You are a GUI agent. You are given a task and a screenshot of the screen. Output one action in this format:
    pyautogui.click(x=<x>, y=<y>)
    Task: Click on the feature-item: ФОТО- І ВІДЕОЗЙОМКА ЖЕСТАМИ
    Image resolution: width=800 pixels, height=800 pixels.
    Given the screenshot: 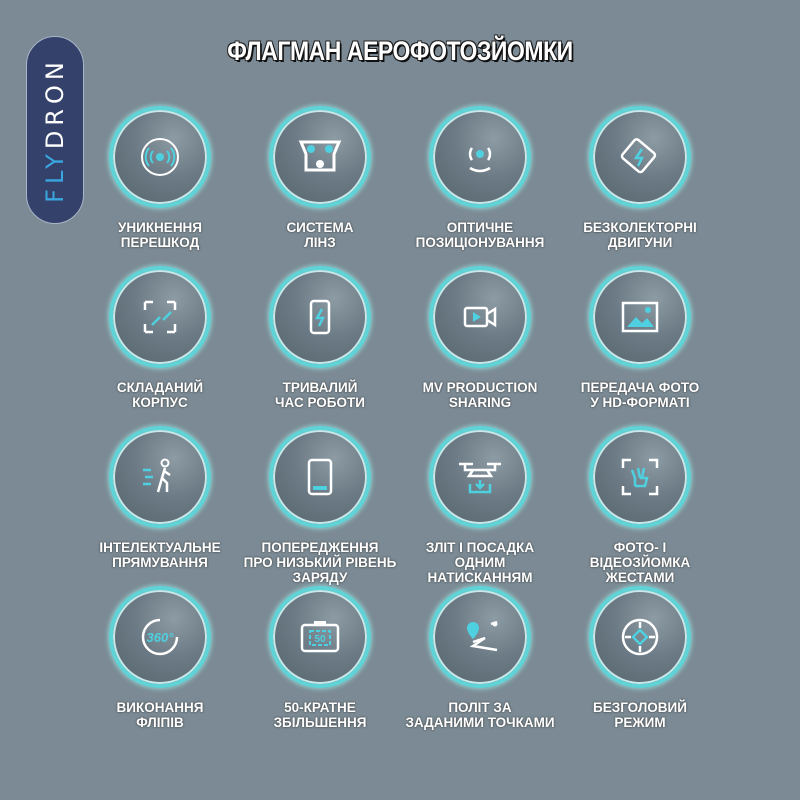 What is the action you would take?
    pyautogui.click(x=640, y=505)
    